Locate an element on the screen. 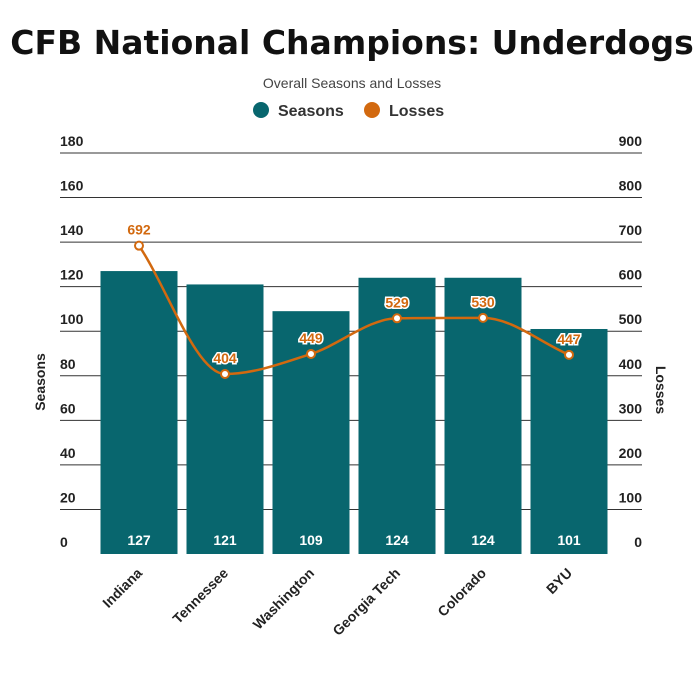  right-tick-label: 400 is located at coordinates (631, 364).